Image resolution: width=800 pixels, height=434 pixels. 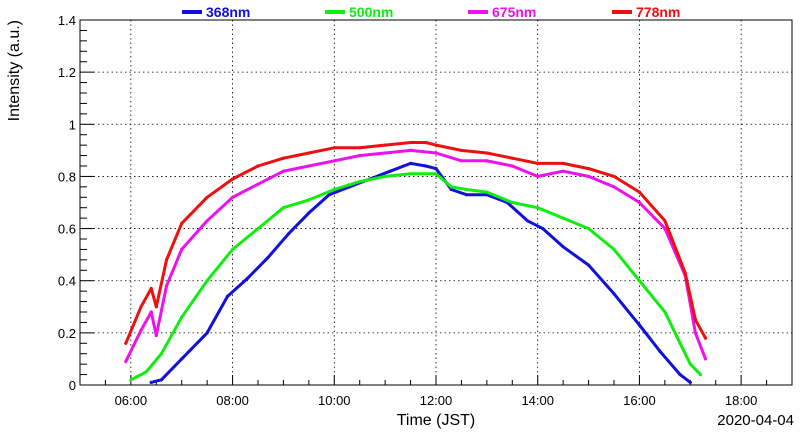 What do you see at coordinates (537, 400) in the screenshot?
I see `x-tick-label: 14:00` at bounding box center [537, 400].